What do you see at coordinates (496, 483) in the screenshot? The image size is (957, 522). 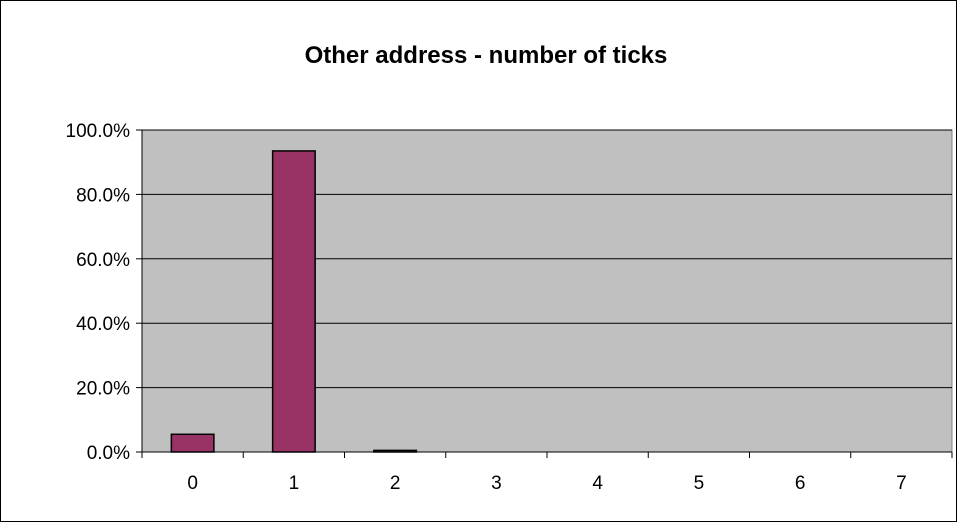 I see `x-tick-label: 3` at bounding box center [496, 483].